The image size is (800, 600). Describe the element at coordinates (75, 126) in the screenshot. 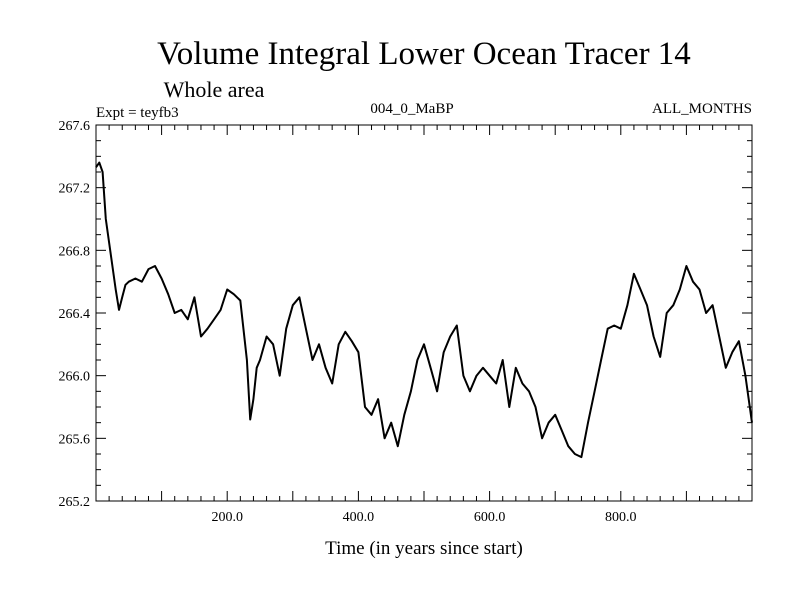

I see `y-tick-label: 267.6` at that location.